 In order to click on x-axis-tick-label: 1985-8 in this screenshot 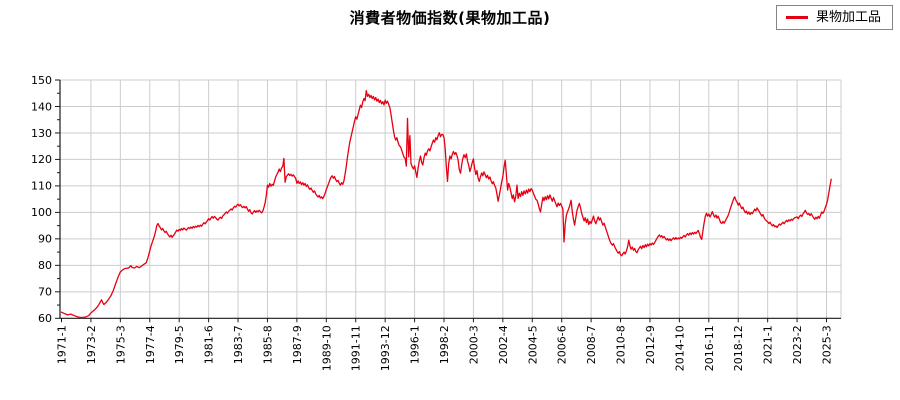, I will do `click(267, 344)`.